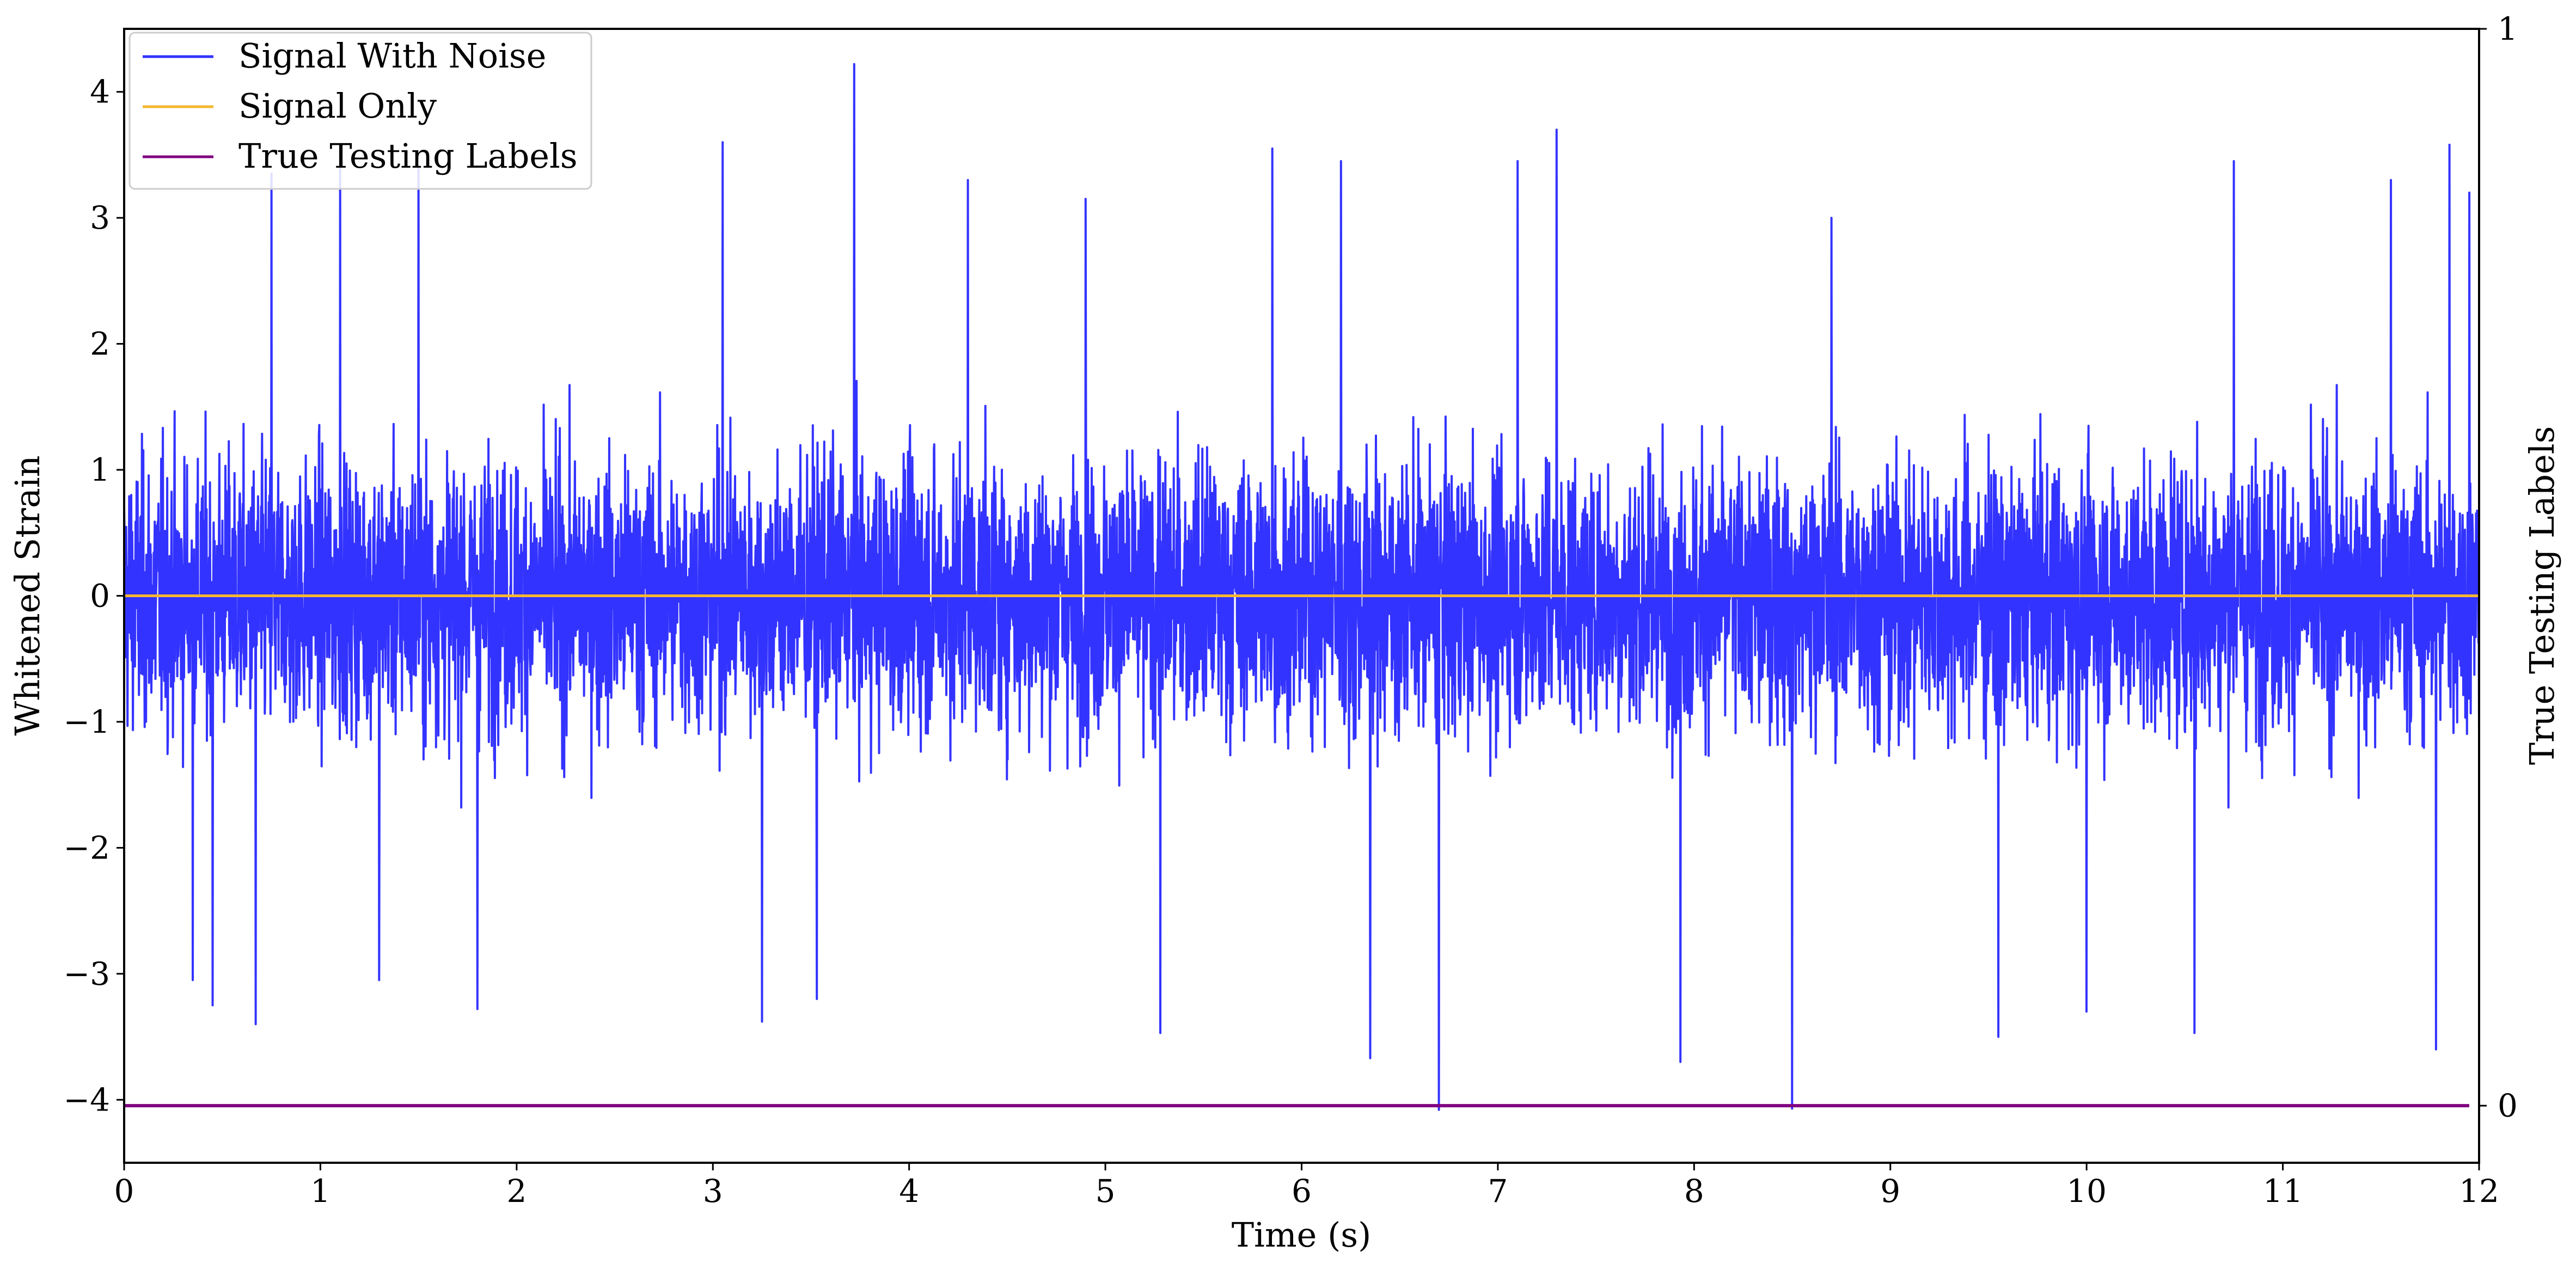 This screenshot has height=1270, width=2576. I want to click on x-axis: 0 1 2 3 4 5 6 7 8 9 10 11 12, so click(1306, 1186).